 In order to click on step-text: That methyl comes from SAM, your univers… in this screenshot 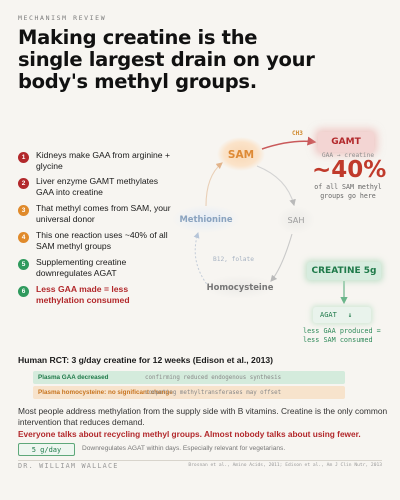, I will do `click(103, 213)`.